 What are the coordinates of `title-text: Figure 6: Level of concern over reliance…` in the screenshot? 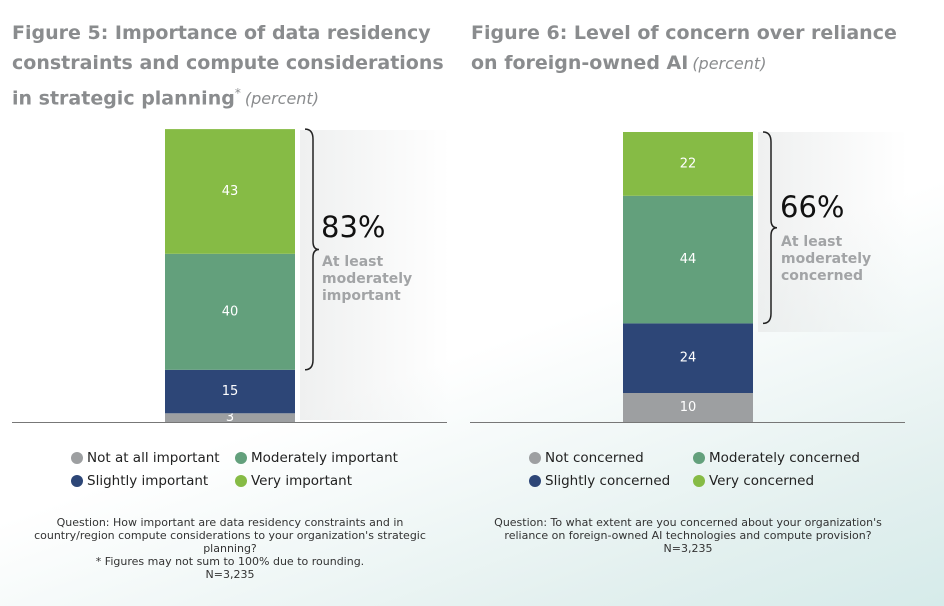 It's located at (684, 48).